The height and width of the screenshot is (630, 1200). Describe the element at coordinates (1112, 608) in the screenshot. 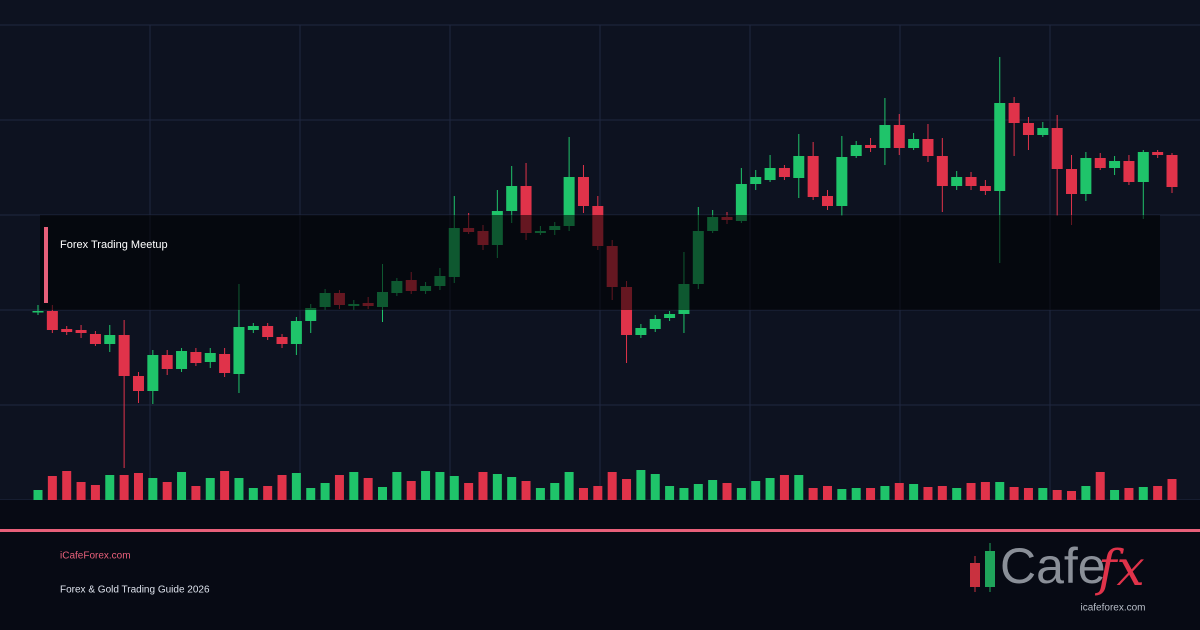

I see `logo-url: icafeforex.com` at that location.